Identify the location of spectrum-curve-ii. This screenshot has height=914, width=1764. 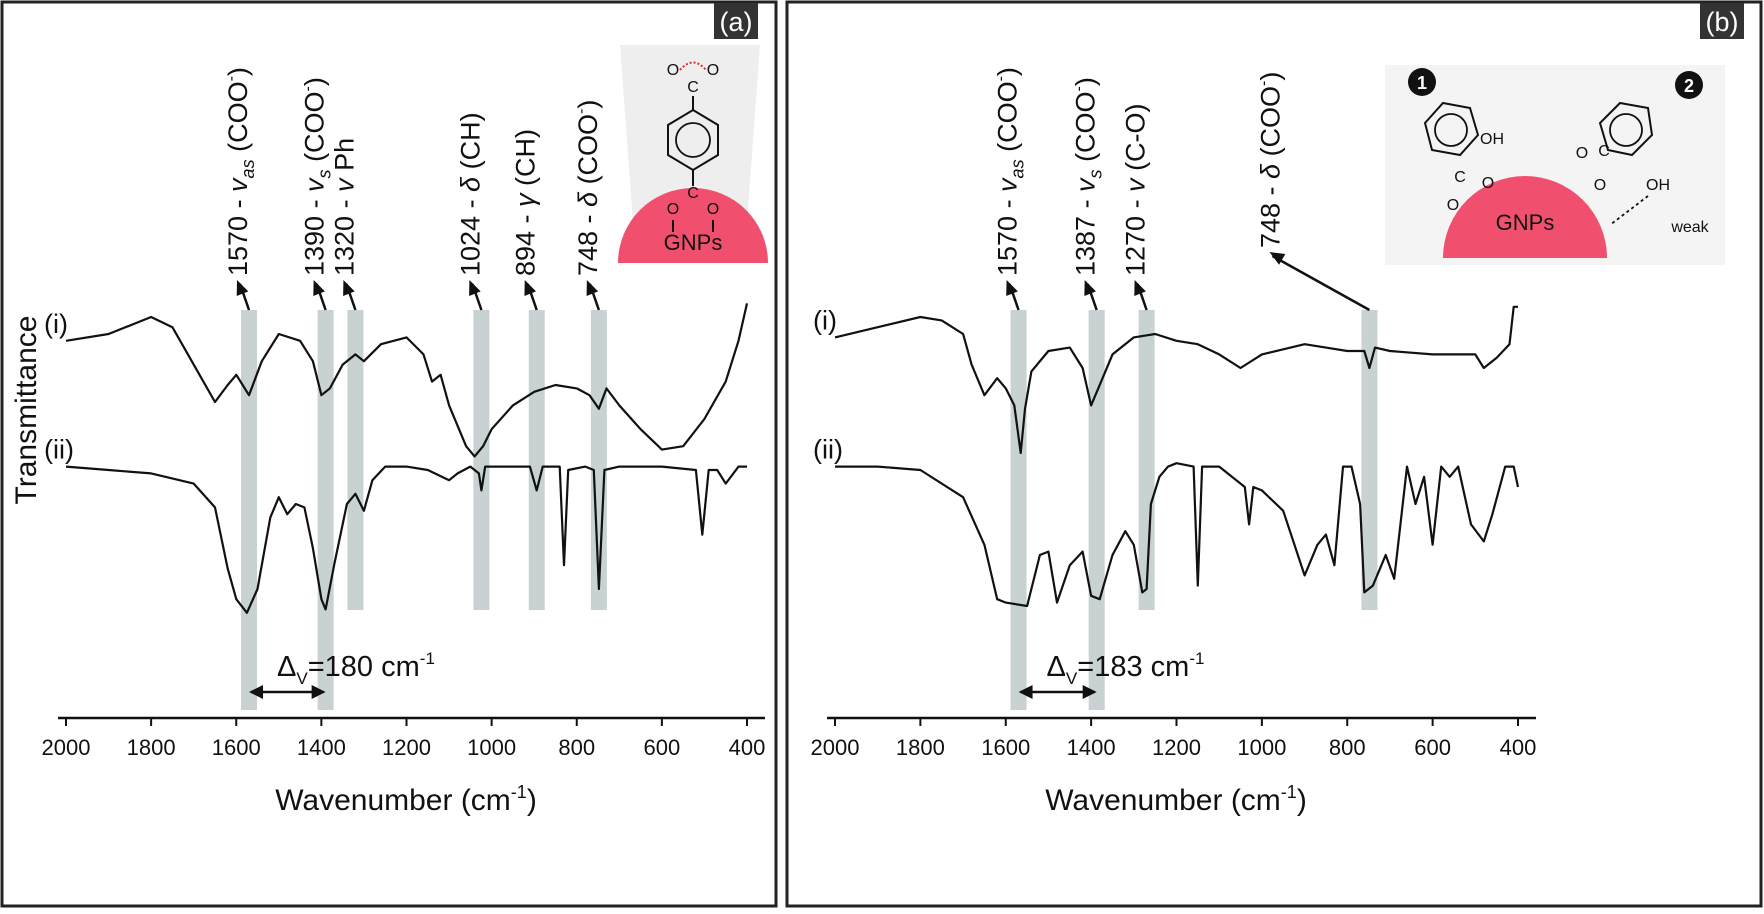
(1177, 535).